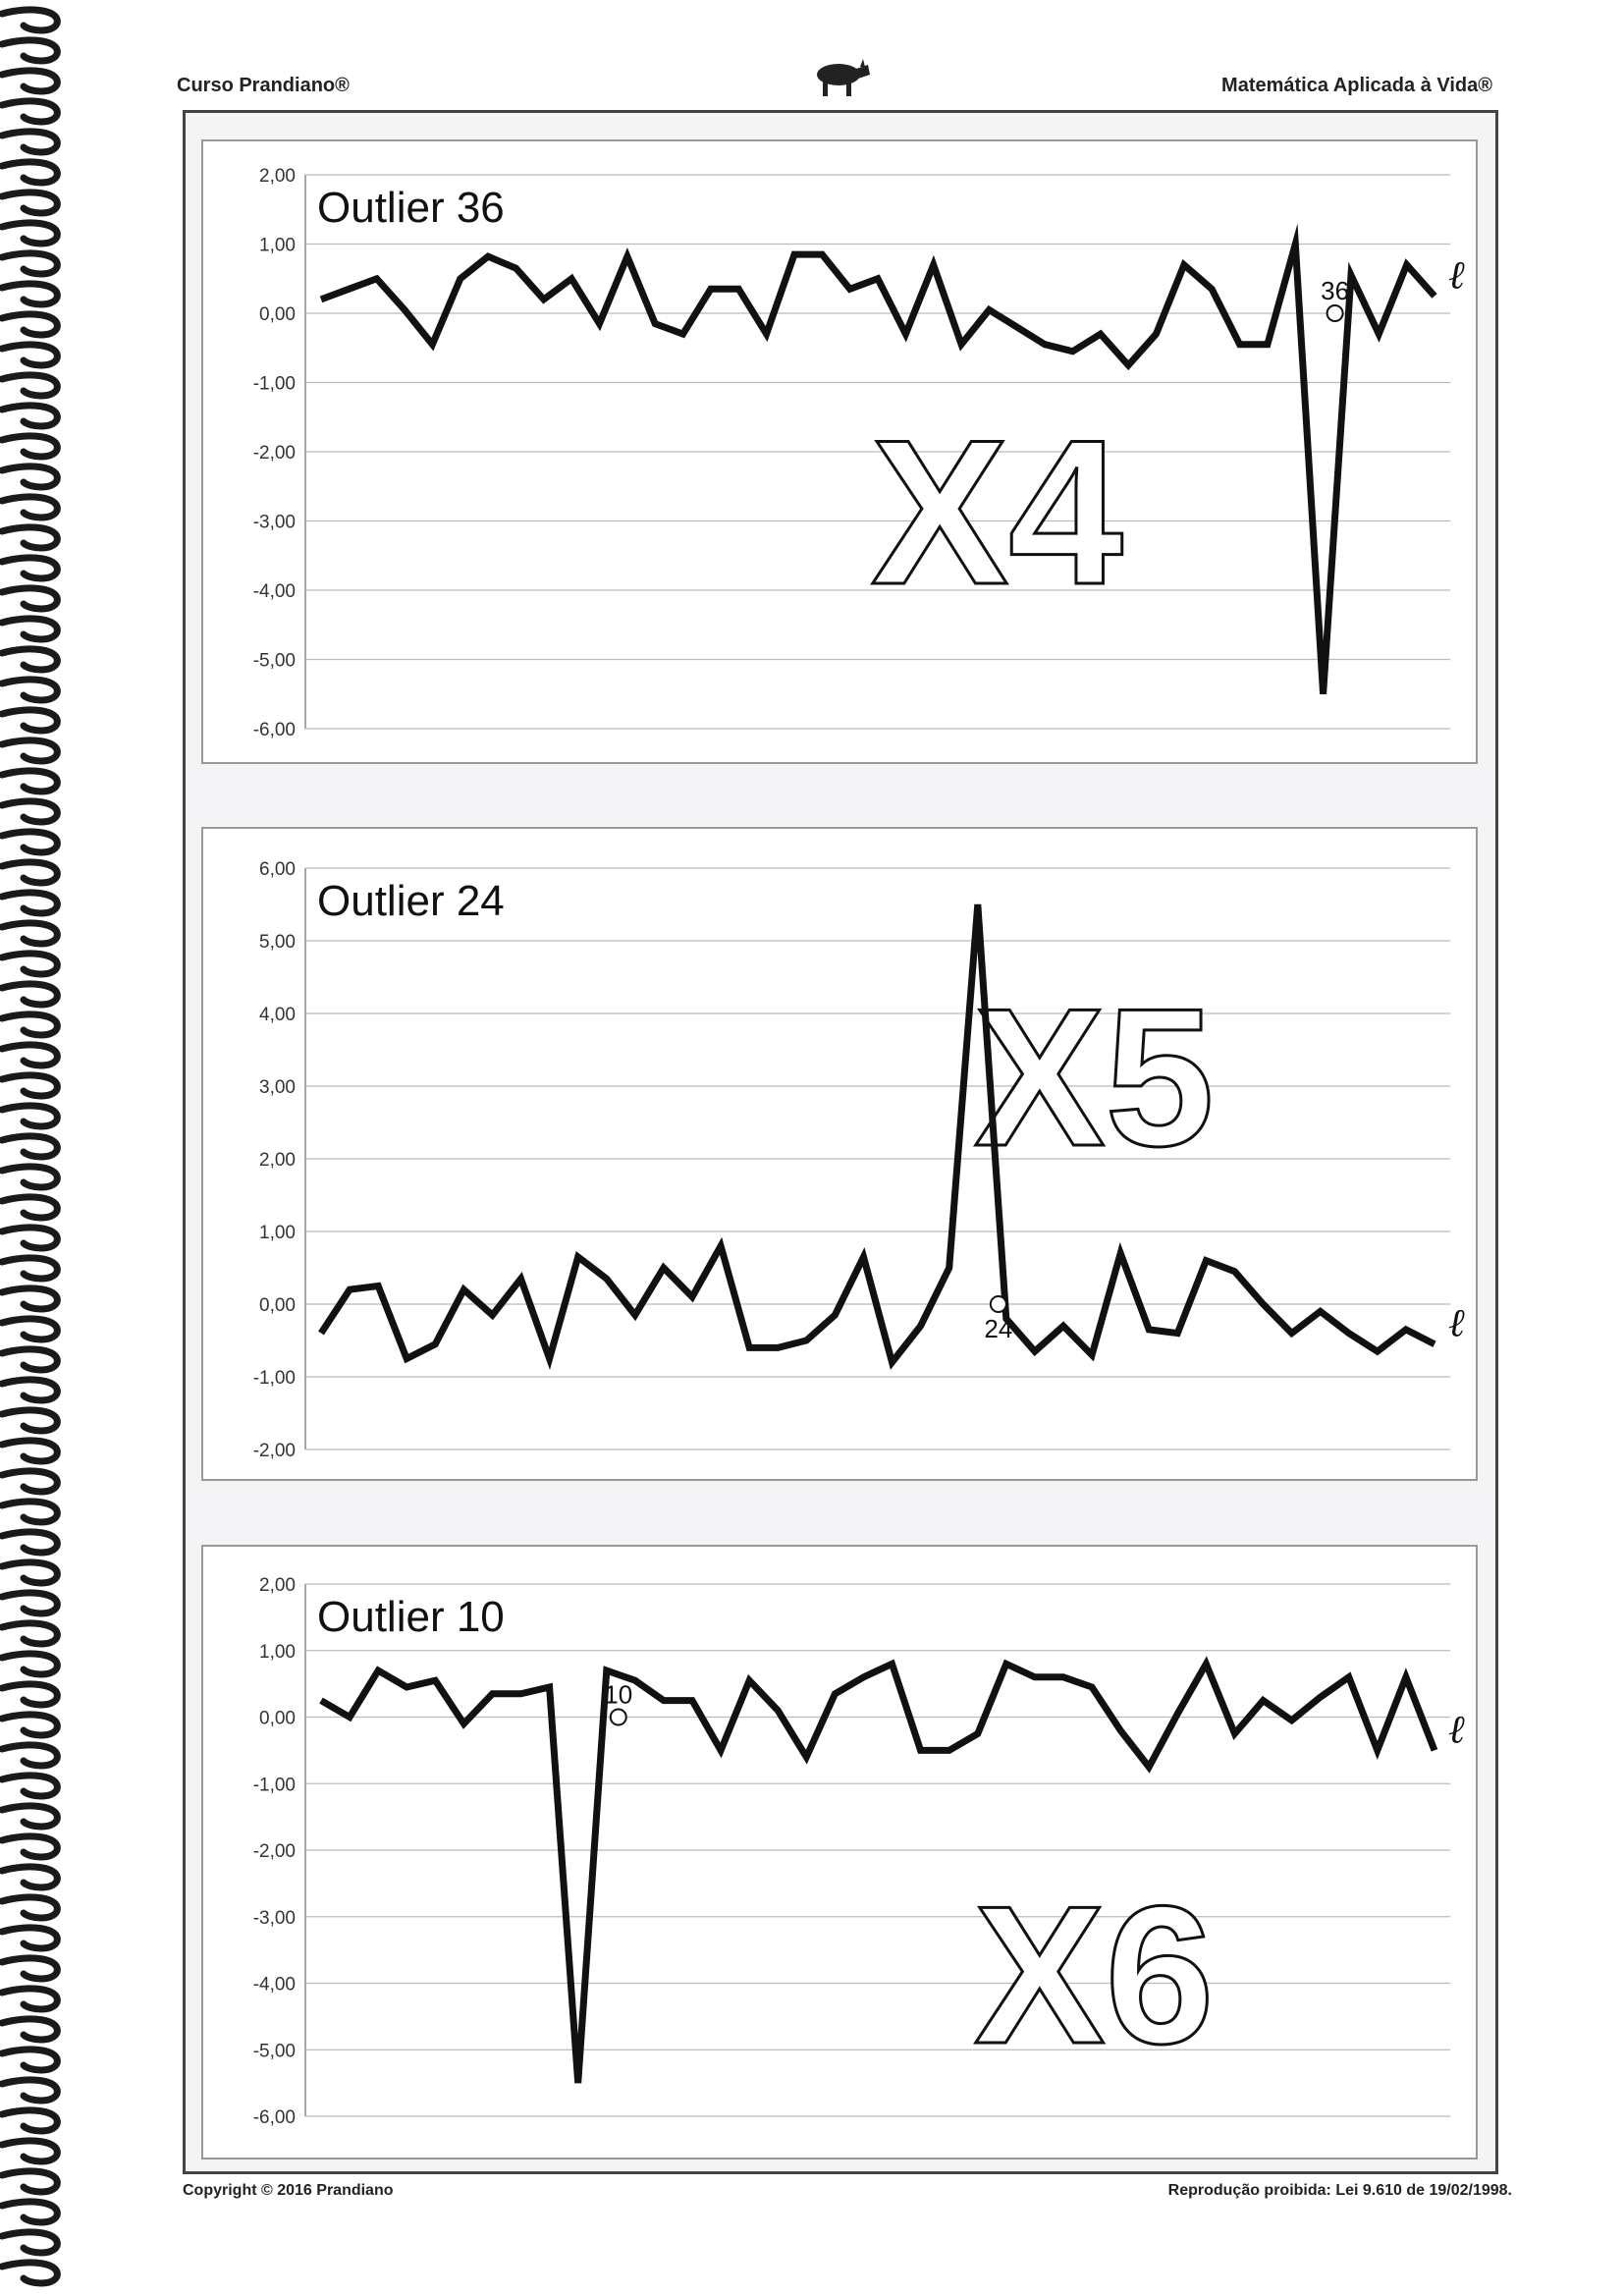 The image size is (1624, 2296). I want to click on outlier-label: 10, so click(618, 1695).